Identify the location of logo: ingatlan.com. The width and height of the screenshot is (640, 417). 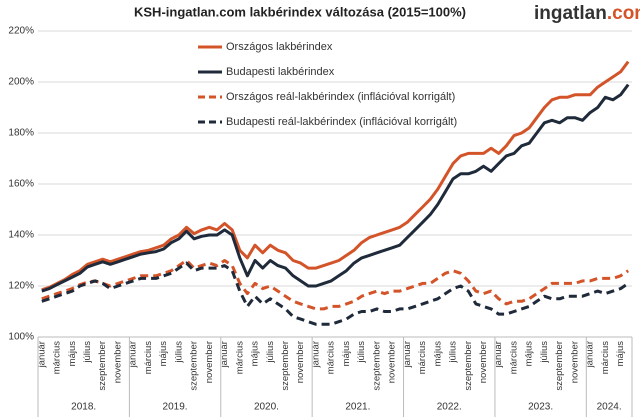
(587, 13).